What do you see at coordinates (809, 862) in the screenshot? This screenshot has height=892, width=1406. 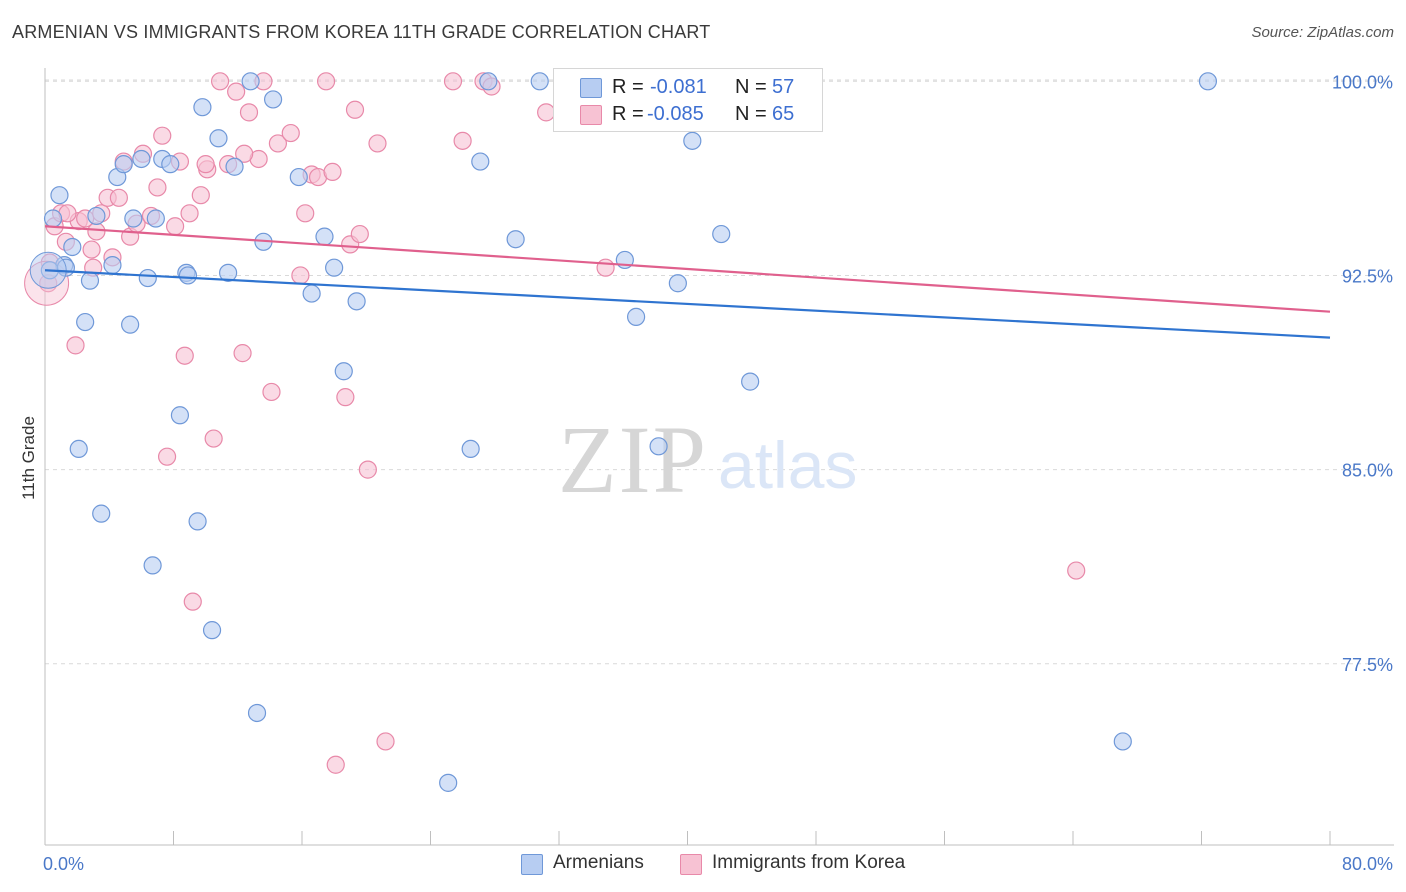 I see `legend-label-korea: Immigrants from Korea` at bounding box center [809, 862].